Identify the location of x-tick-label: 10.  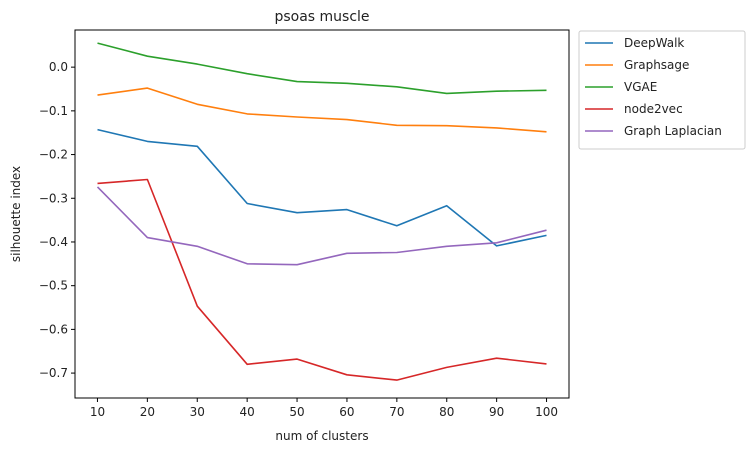
(97, 412).